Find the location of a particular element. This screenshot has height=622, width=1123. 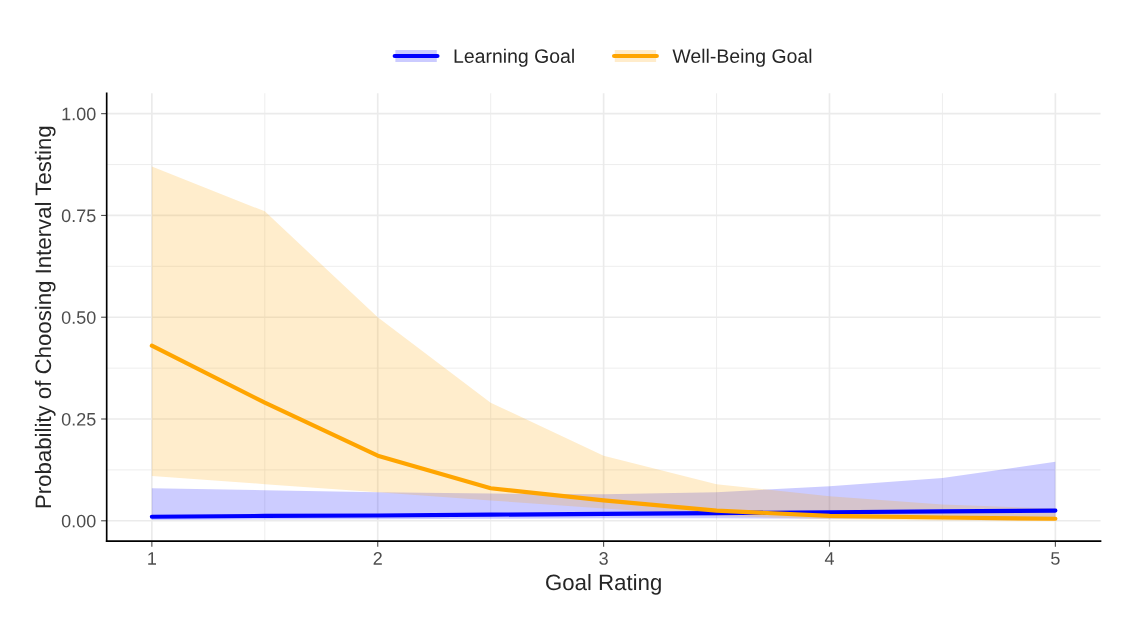

line-series is located at coordinates (603, 513).